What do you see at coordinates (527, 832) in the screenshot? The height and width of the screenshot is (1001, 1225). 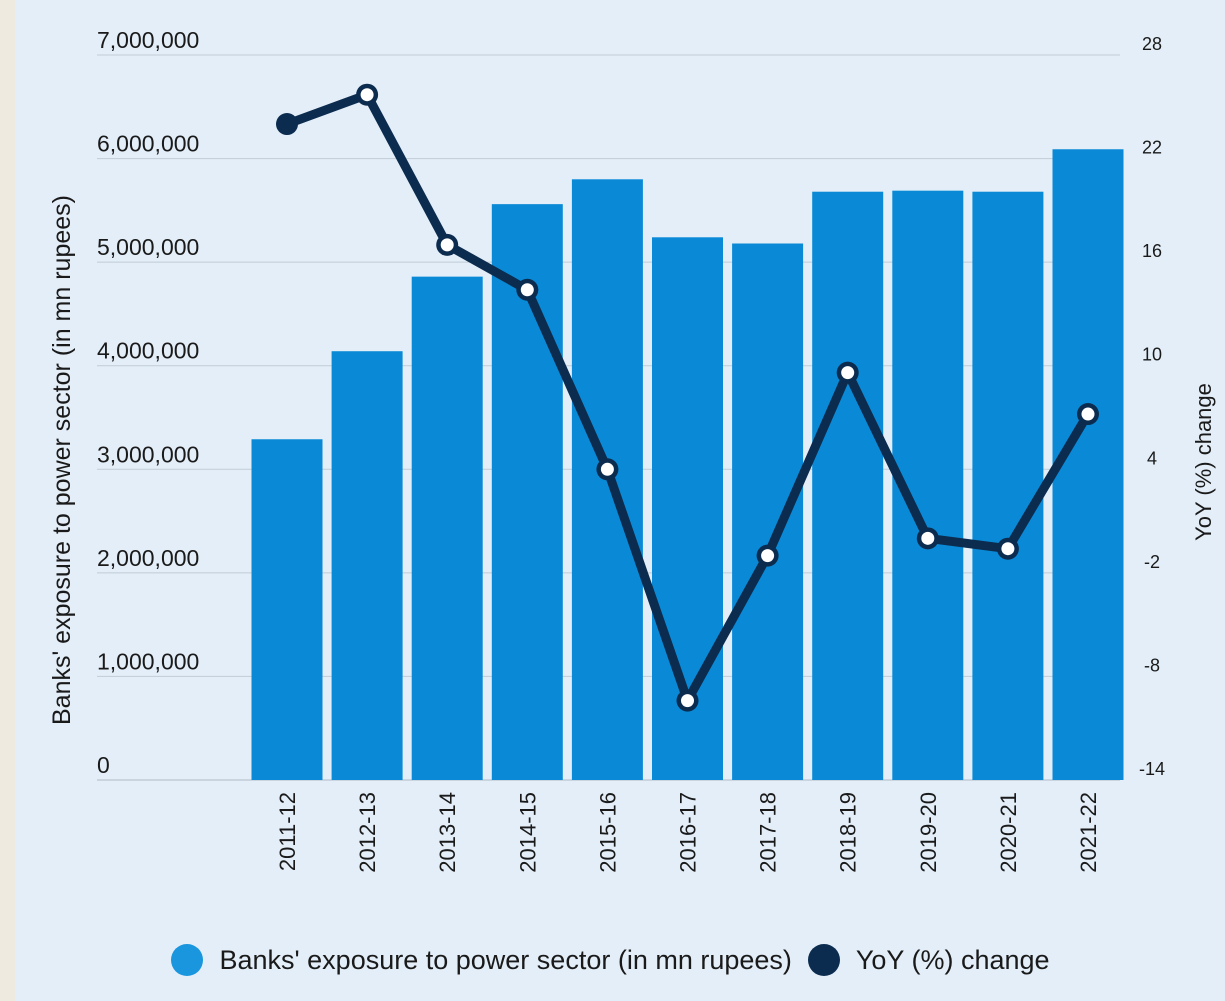 I see `x-tick-label: 2014-15` at bounding box center [527, 832].